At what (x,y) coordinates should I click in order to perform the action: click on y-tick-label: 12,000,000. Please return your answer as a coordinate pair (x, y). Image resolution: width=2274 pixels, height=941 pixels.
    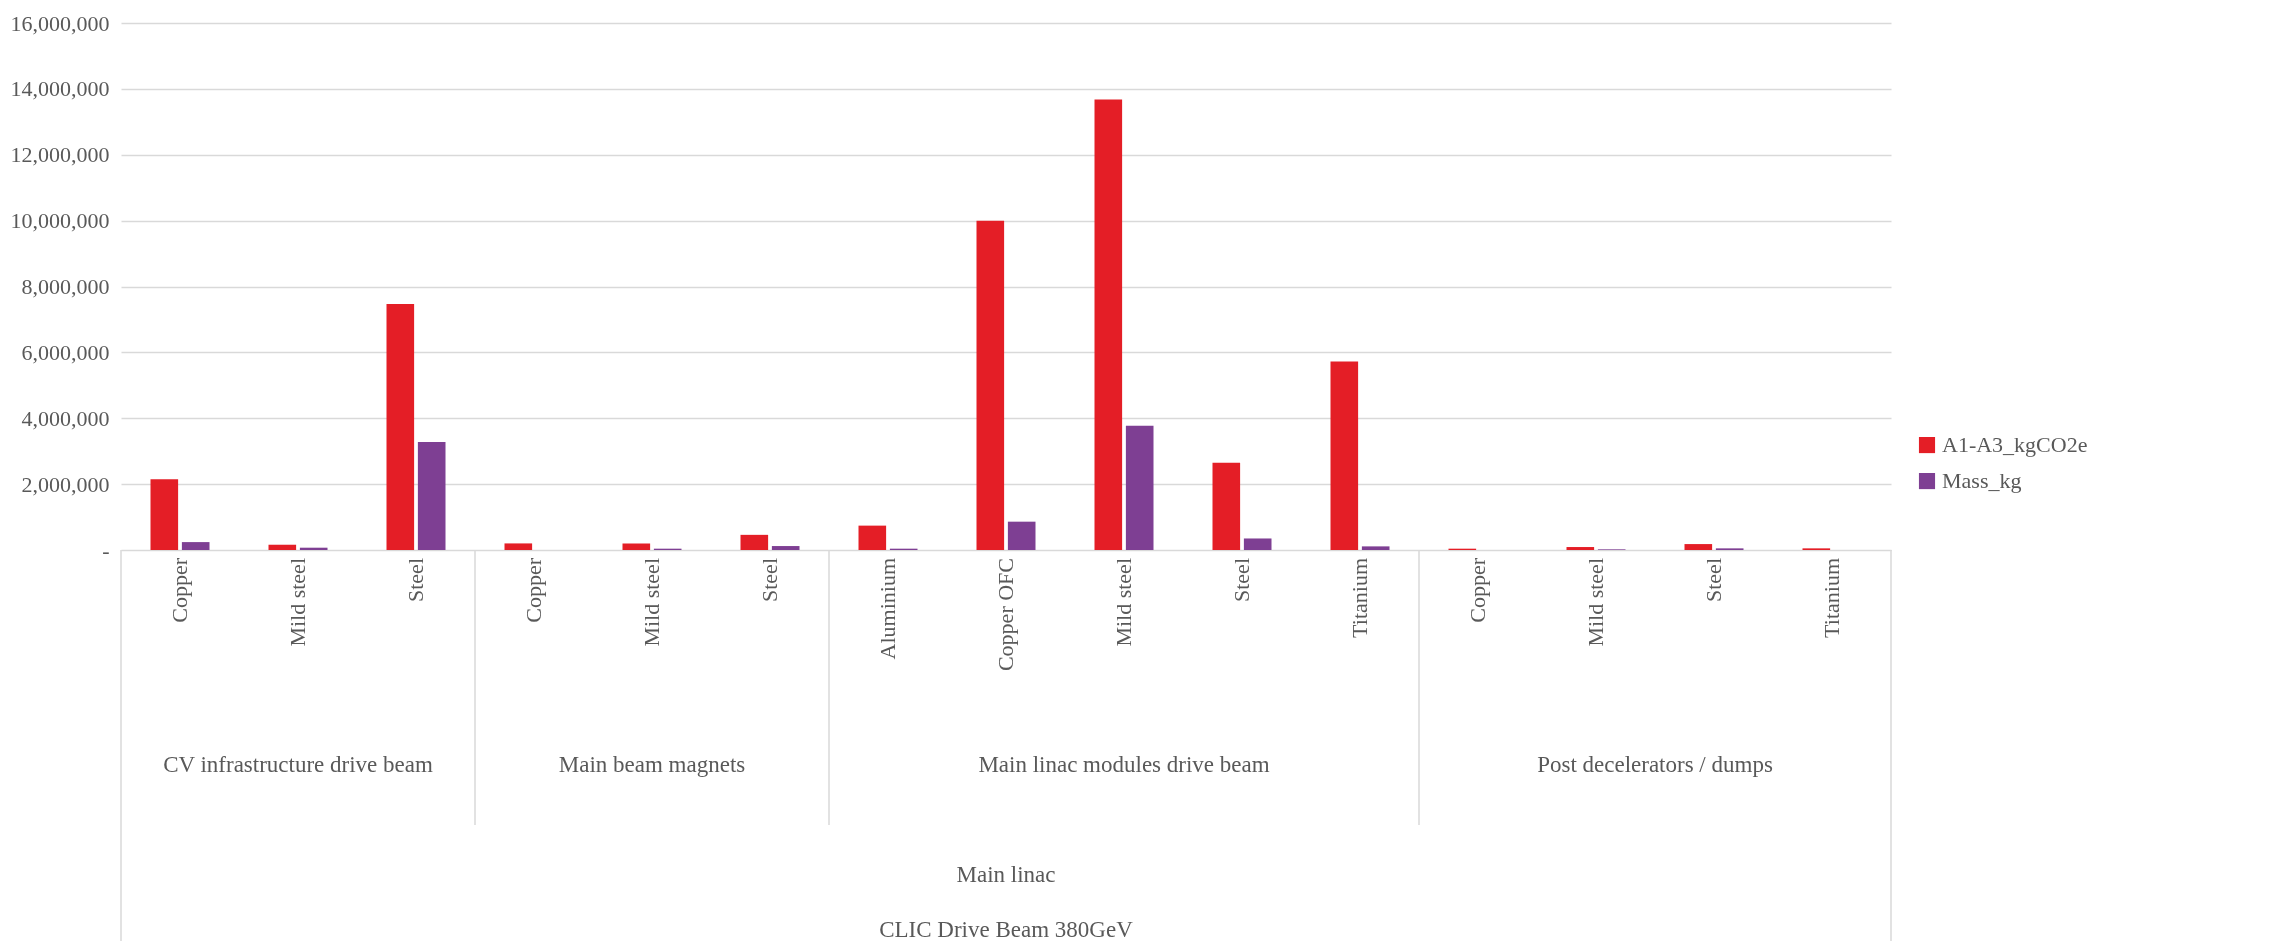
    Looking at the image, I should click on (60, 155).